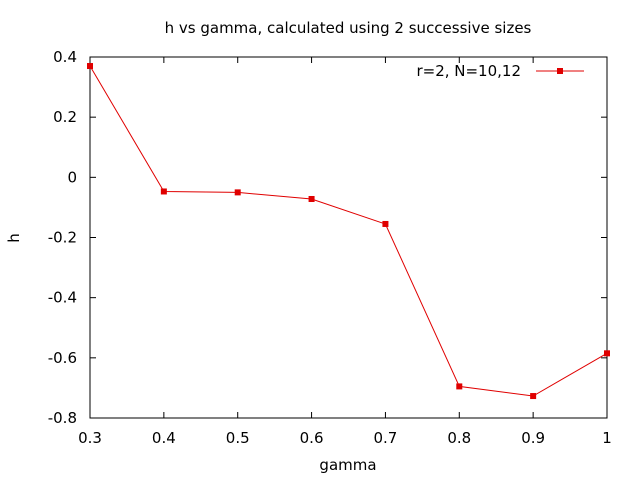  I want to click on y-tick-label: 0.2, so click(65, 117).